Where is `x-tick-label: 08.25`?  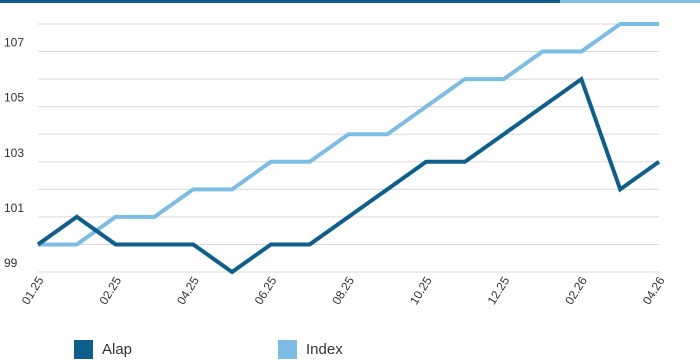
x-tick-label: 08.25 is located at coordinates (343, 290).